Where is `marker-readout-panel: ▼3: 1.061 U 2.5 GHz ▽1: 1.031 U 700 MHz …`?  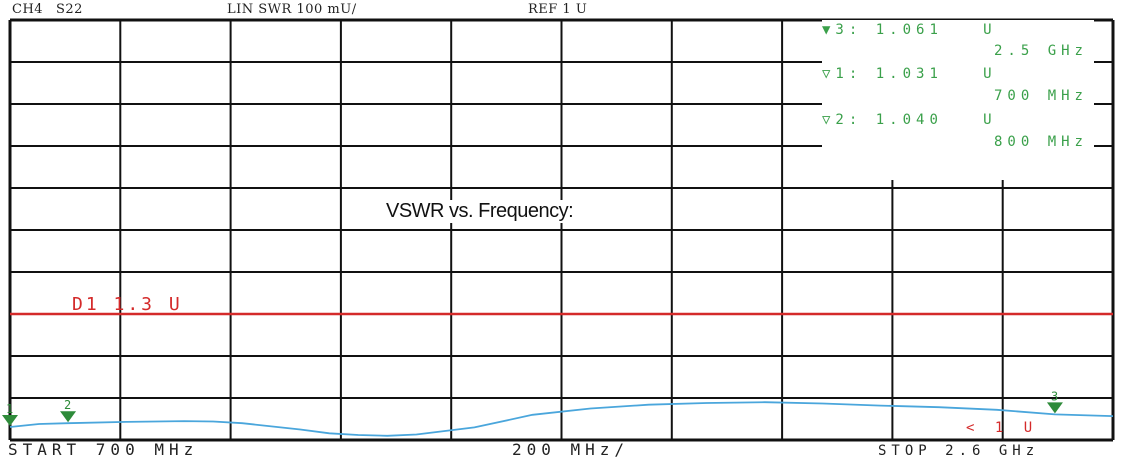
marker-readout-panel: ▼3: 1.061 U 2.5 GHz ▽1: 1.031 U 700 MHz … is located at coordinates (958, 100).